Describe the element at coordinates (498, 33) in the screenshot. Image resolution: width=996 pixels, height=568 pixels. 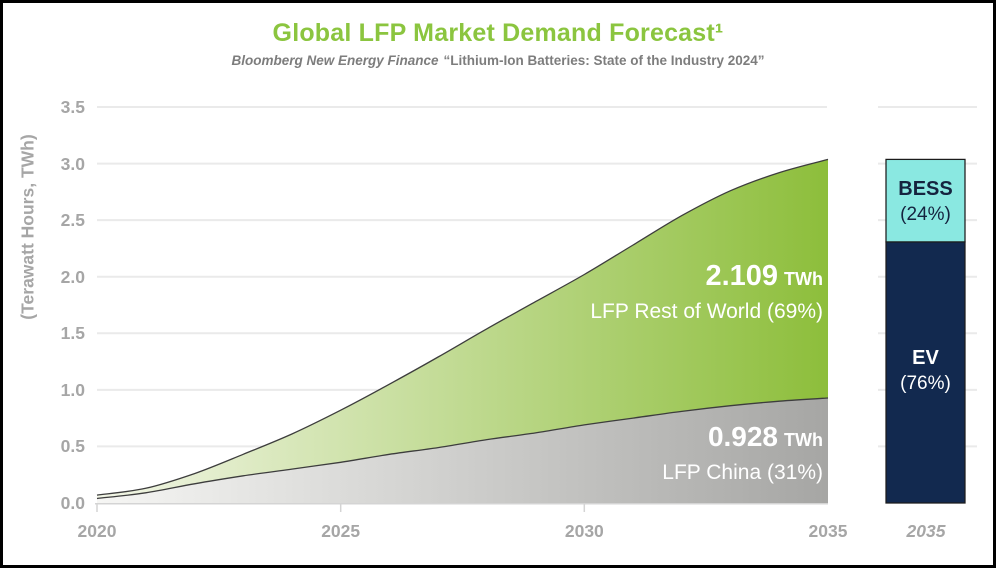
I see `chart-title: Global LFP Market Demand Forecast¹` at that location.